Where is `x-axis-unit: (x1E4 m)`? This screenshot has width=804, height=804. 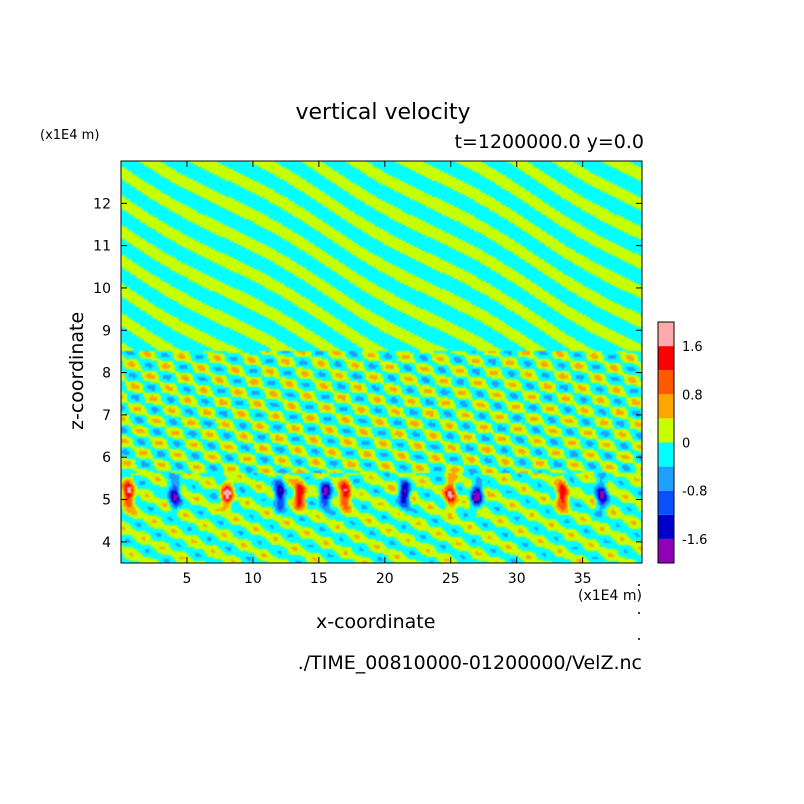 x-axis-unit: (x1E4 m) is located at coordinates (610, 596).